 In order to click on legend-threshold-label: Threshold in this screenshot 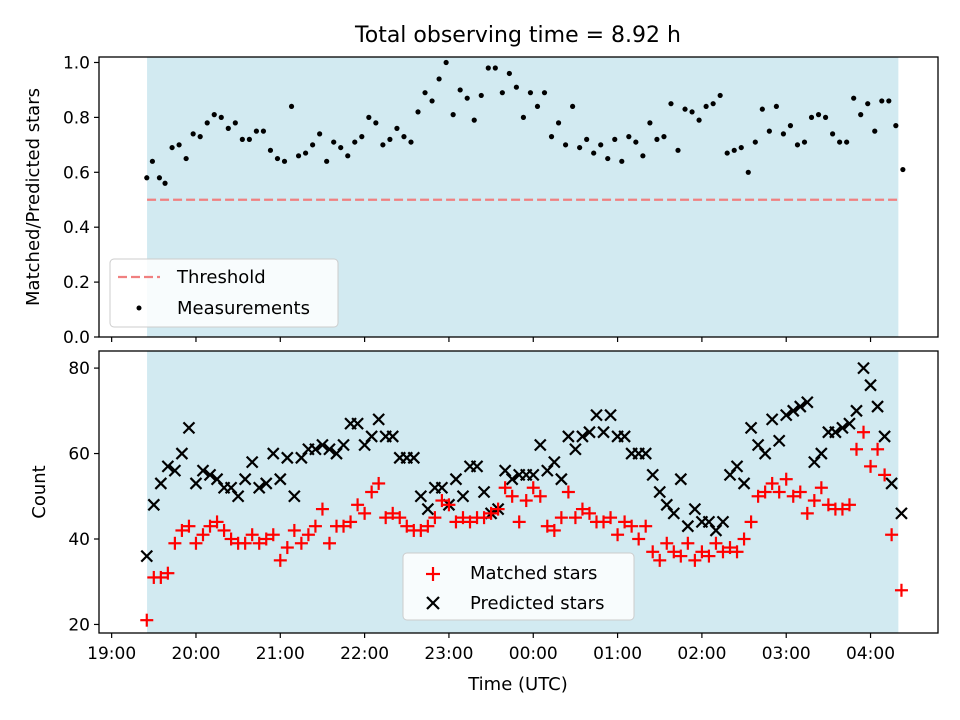, I will do `click(221, 277)`.